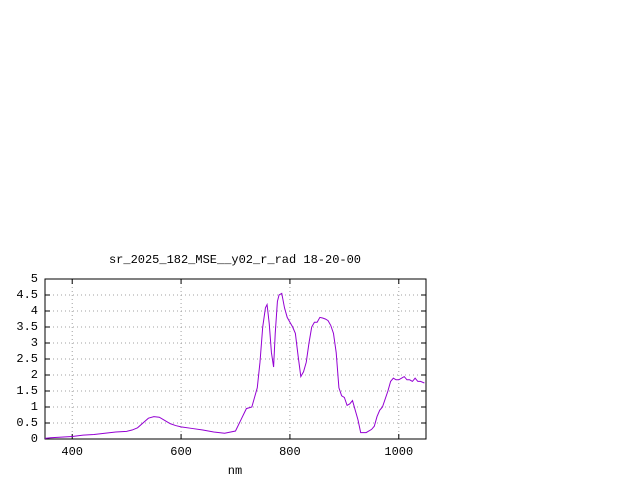  What do you see at coordinates (181, 452) in the screenshot?
I see `x-tick-label: 600` at bounding box center [181, 452].